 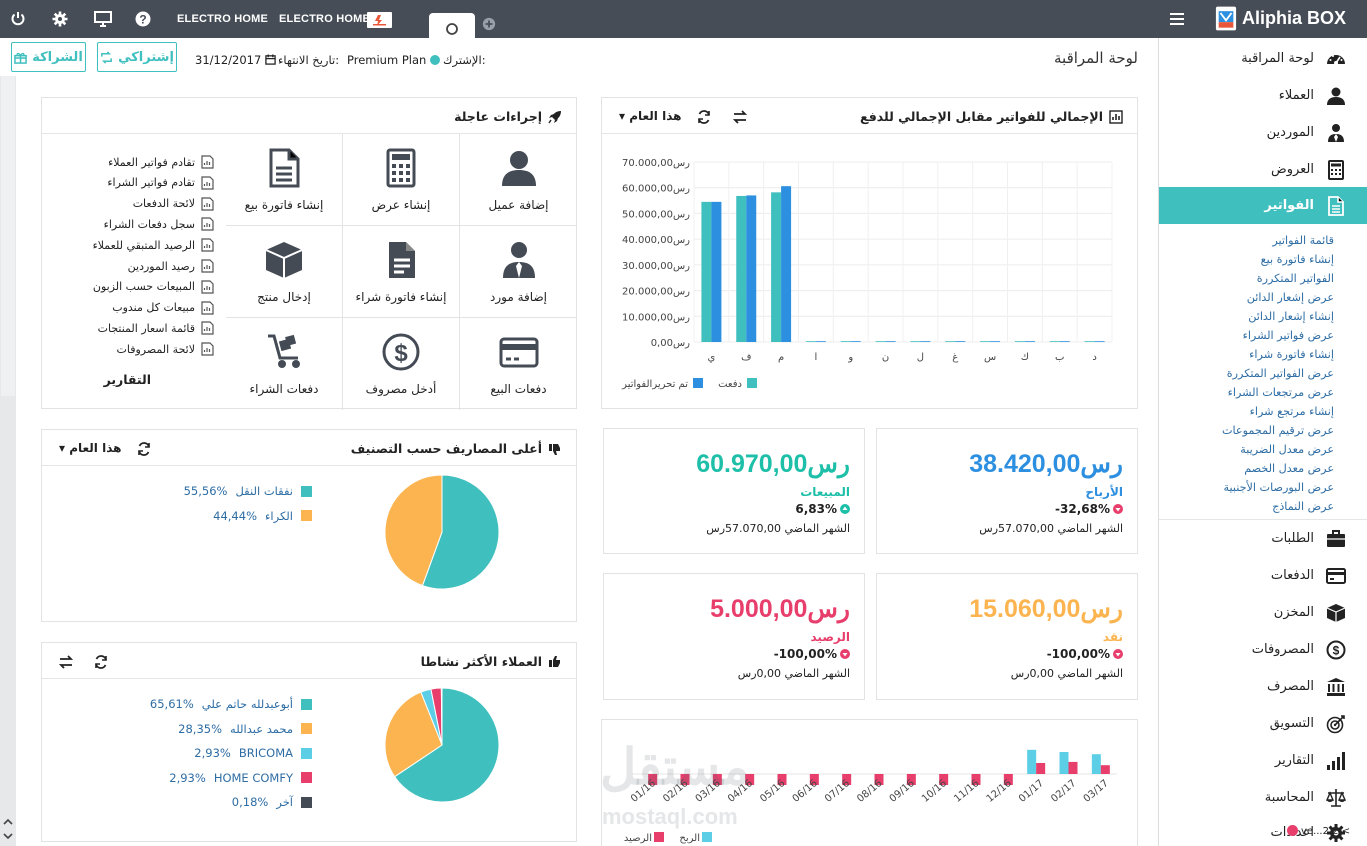 I want to click on submenu-view-foreign-exchange: عرض البورصات الأجنبية, so click(x=1278, y=487).